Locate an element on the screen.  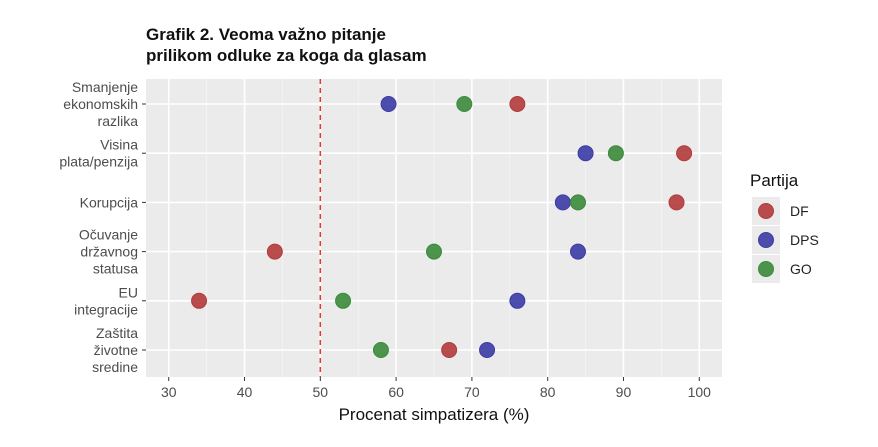
legend: Partija DF DPS GO is located at coordinates (784, 227).